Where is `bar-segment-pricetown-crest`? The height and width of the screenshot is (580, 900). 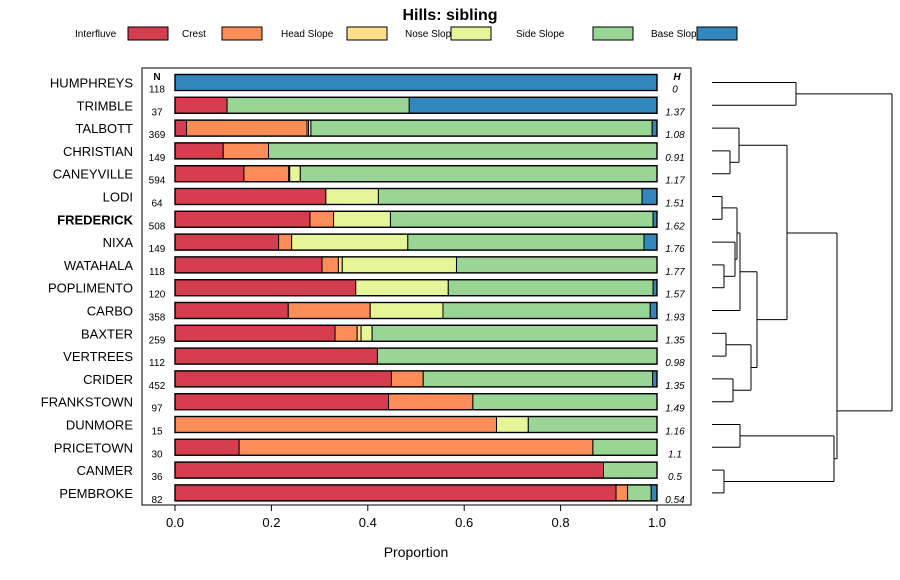 bar-segment-pricetown-crest is located at coordinates (416, 447).